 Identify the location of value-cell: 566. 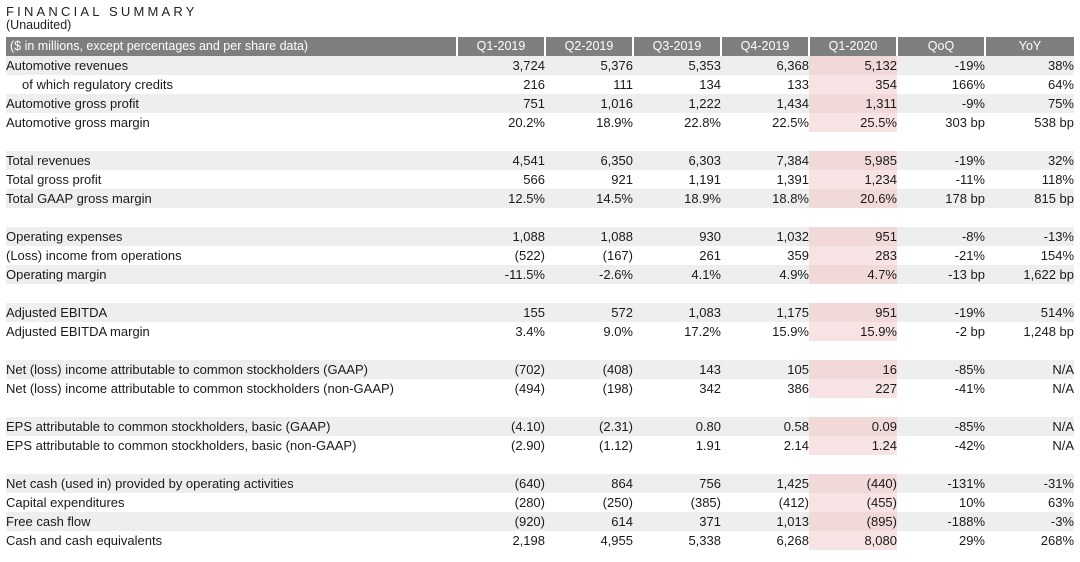
(534, 179).